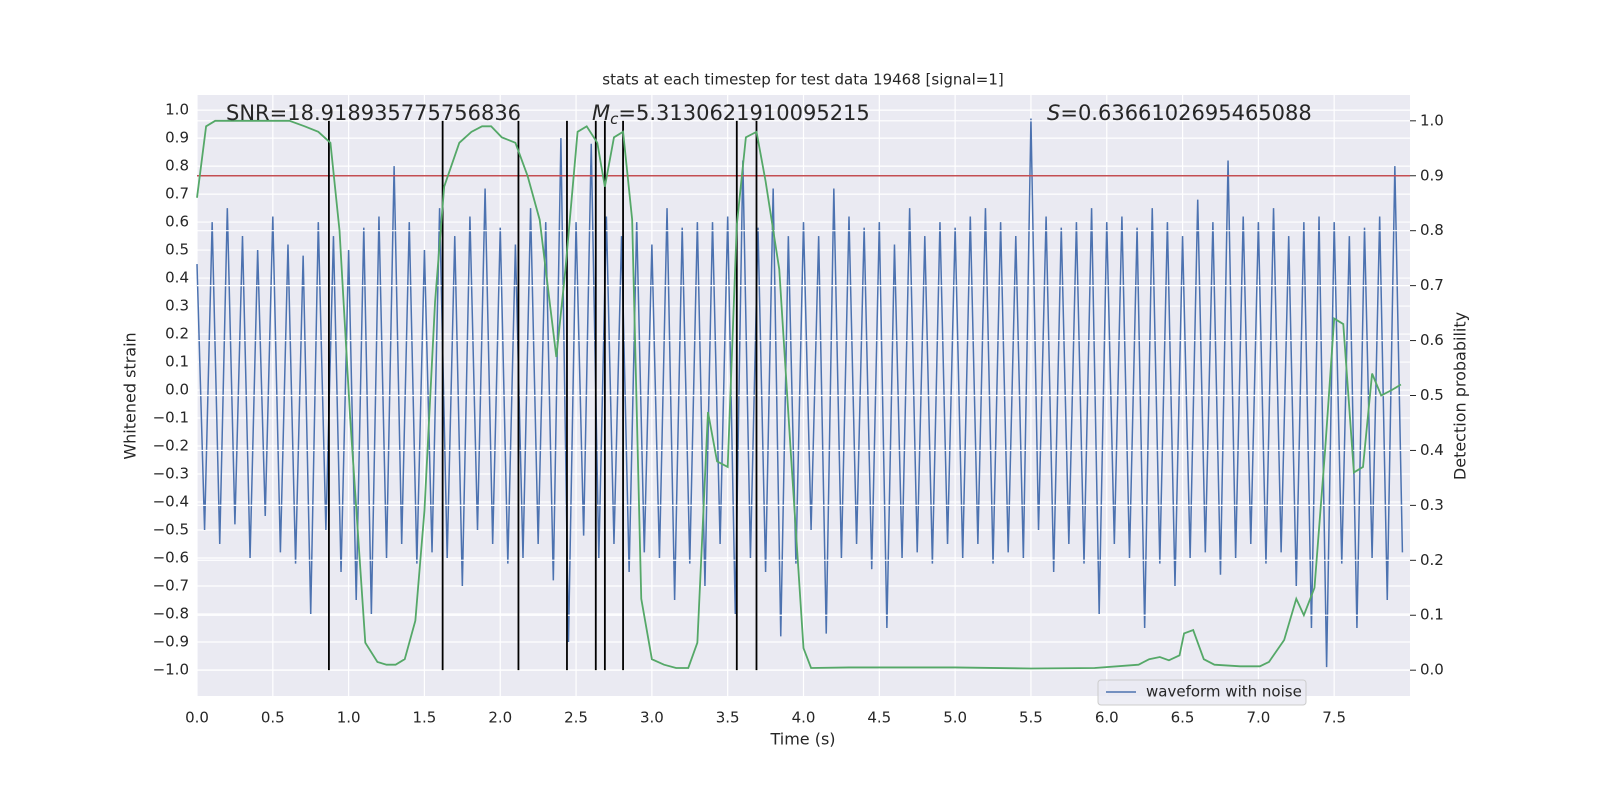 This screenshot has width=1600, height=800. What do you see at coordinates (1432, 670) in the screenshot?
I see `y2-tick-label: 0.0` at bounding box center [1432, 670].